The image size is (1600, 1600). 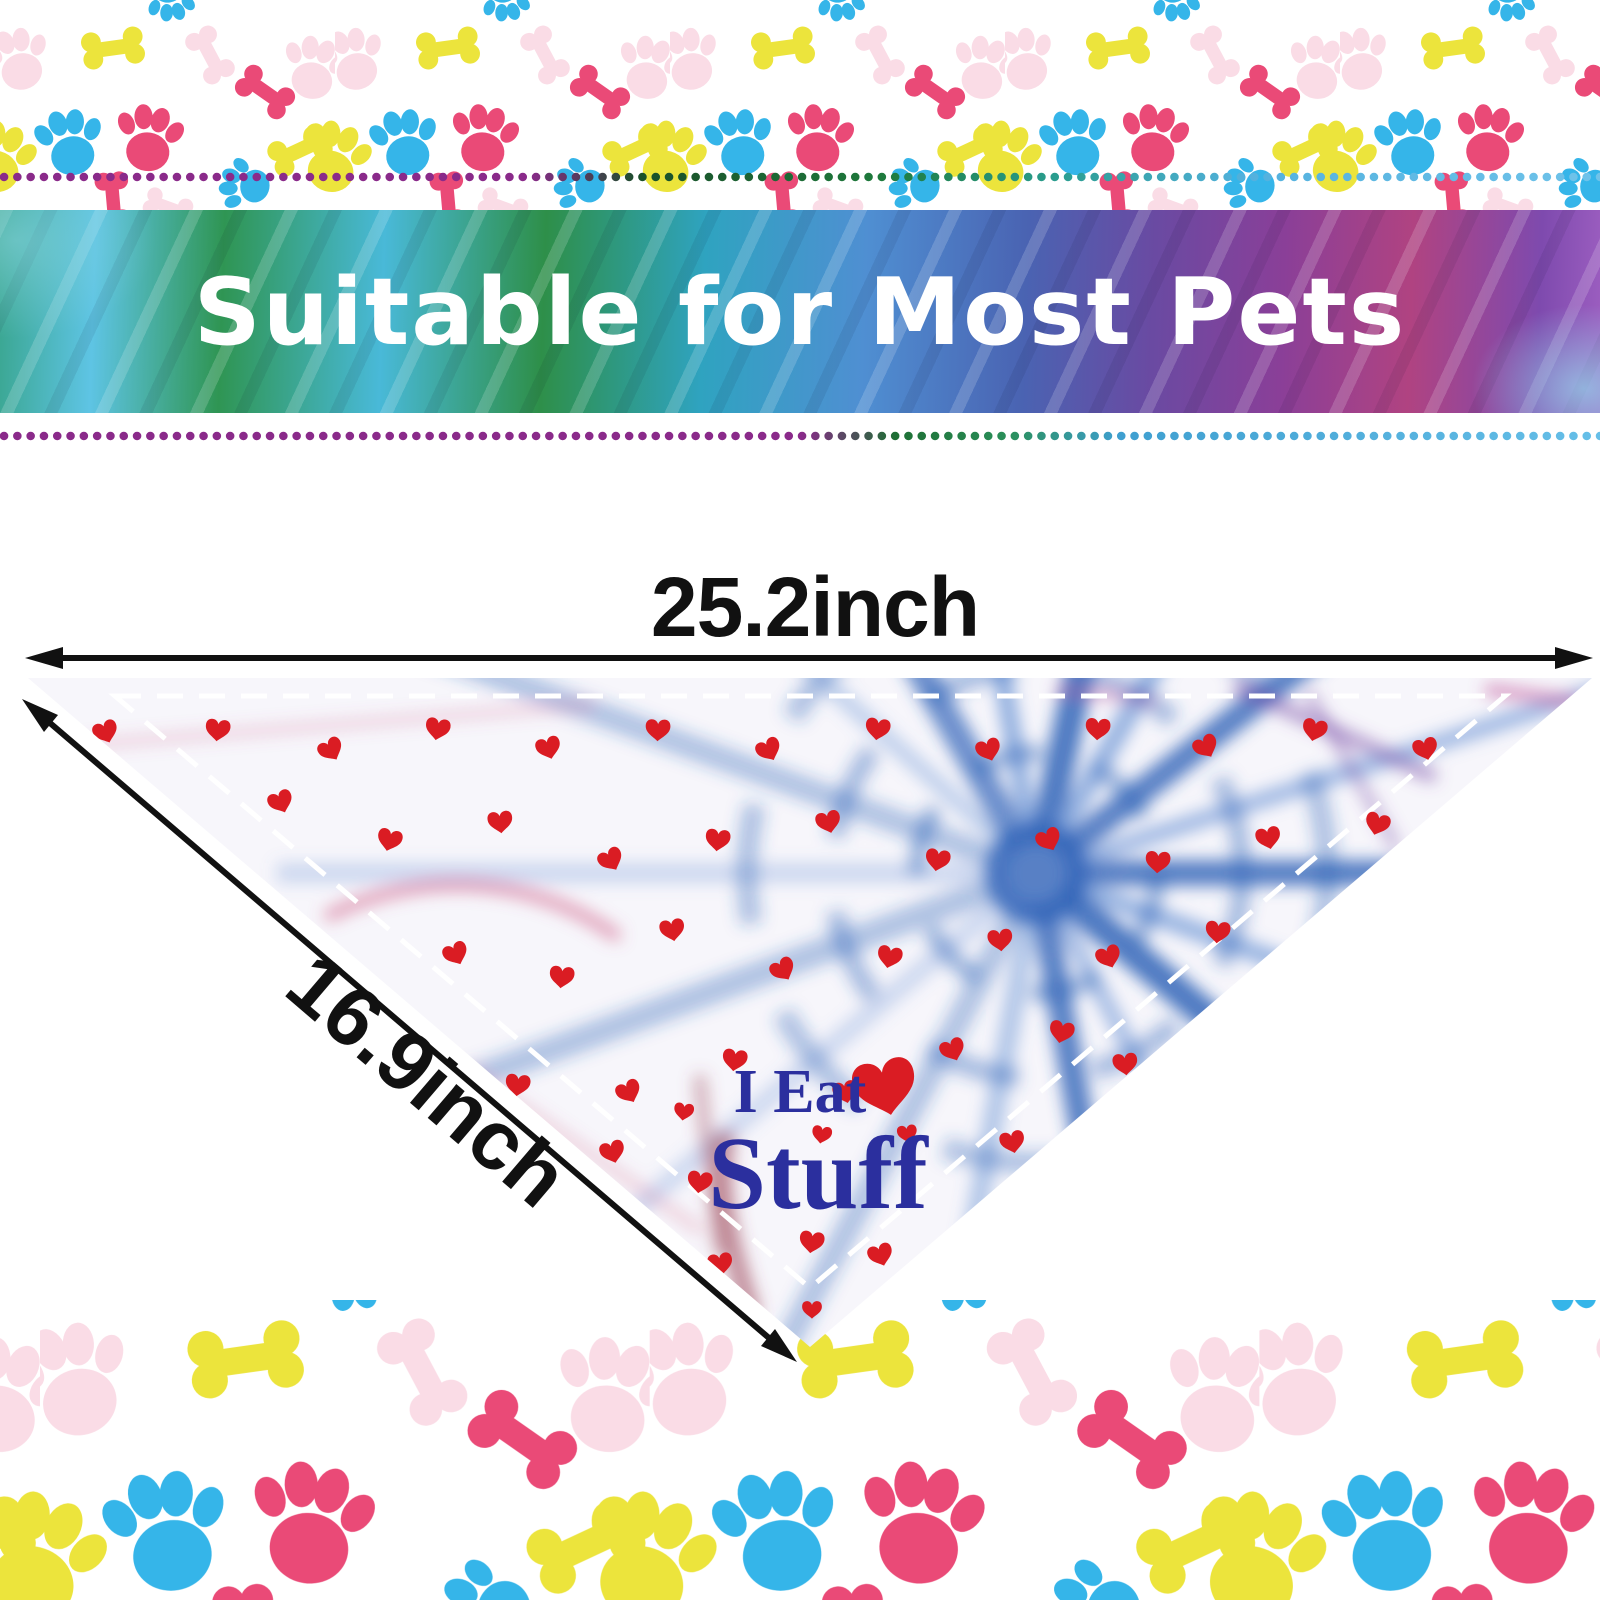 What do you see at coordinates (815, 607) in the screenshot?
I see `width-dimension-label: 25.2inch` at bounding box center [815, 607].